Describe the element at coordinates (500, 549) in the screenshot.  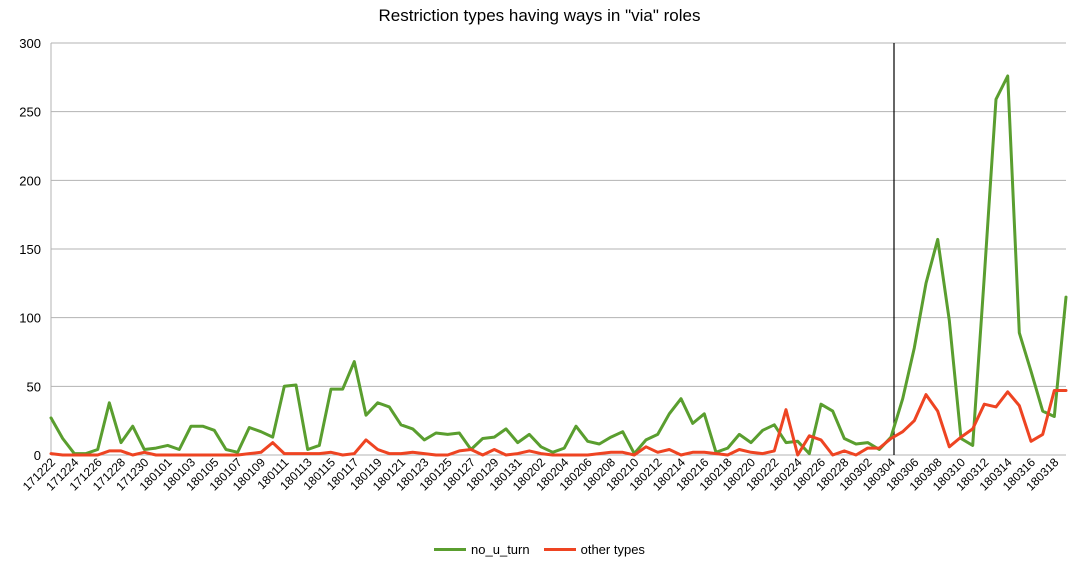
I see `legend-label-no-u-turn: no_u_turn` at that location.